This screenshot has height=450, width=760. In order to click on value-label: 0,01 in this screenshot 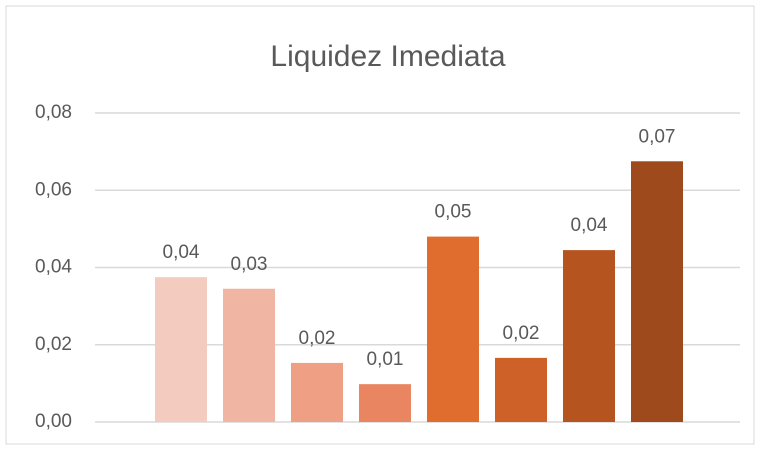, I will do `click(385, 359)`.